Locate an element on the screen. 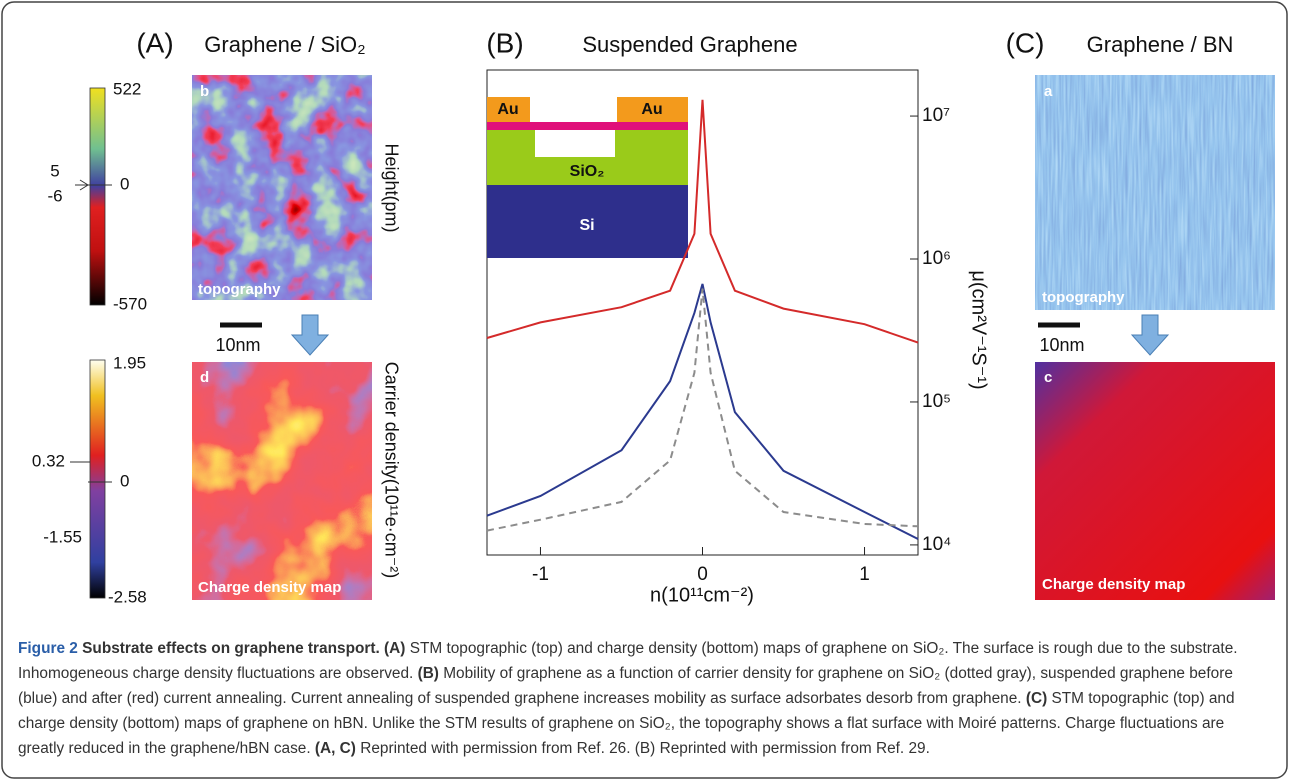 The width and height of the screenshot is (1290, 782). y-axis-label: μ(cm²V⁻¹S⁻¹) is located at coordinates (979, 329).